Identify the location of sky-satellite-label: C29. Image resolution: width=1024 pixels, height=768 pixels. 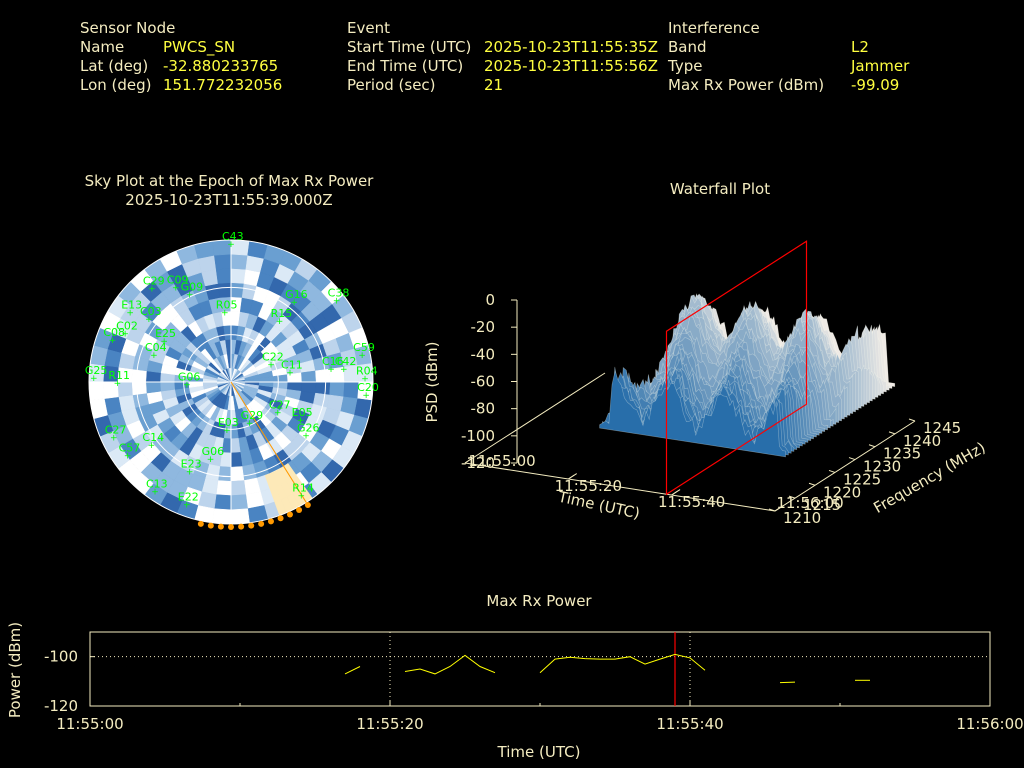
(154, 281).